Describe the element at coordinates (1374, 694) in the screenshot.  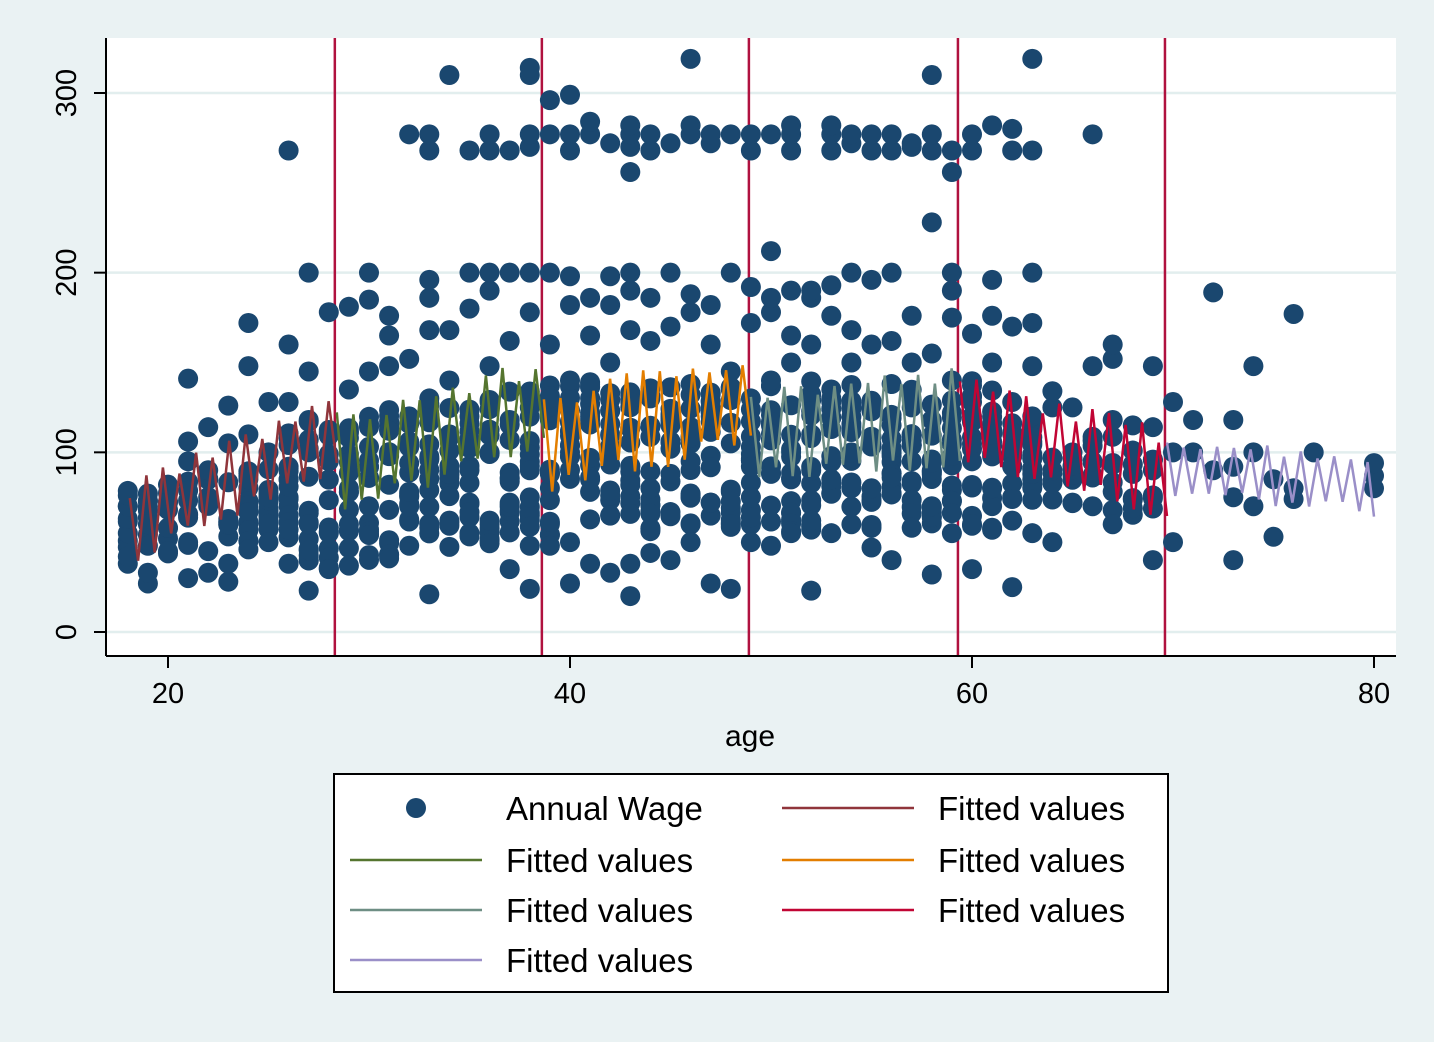
I see `x-tick-label: 80` at that location.